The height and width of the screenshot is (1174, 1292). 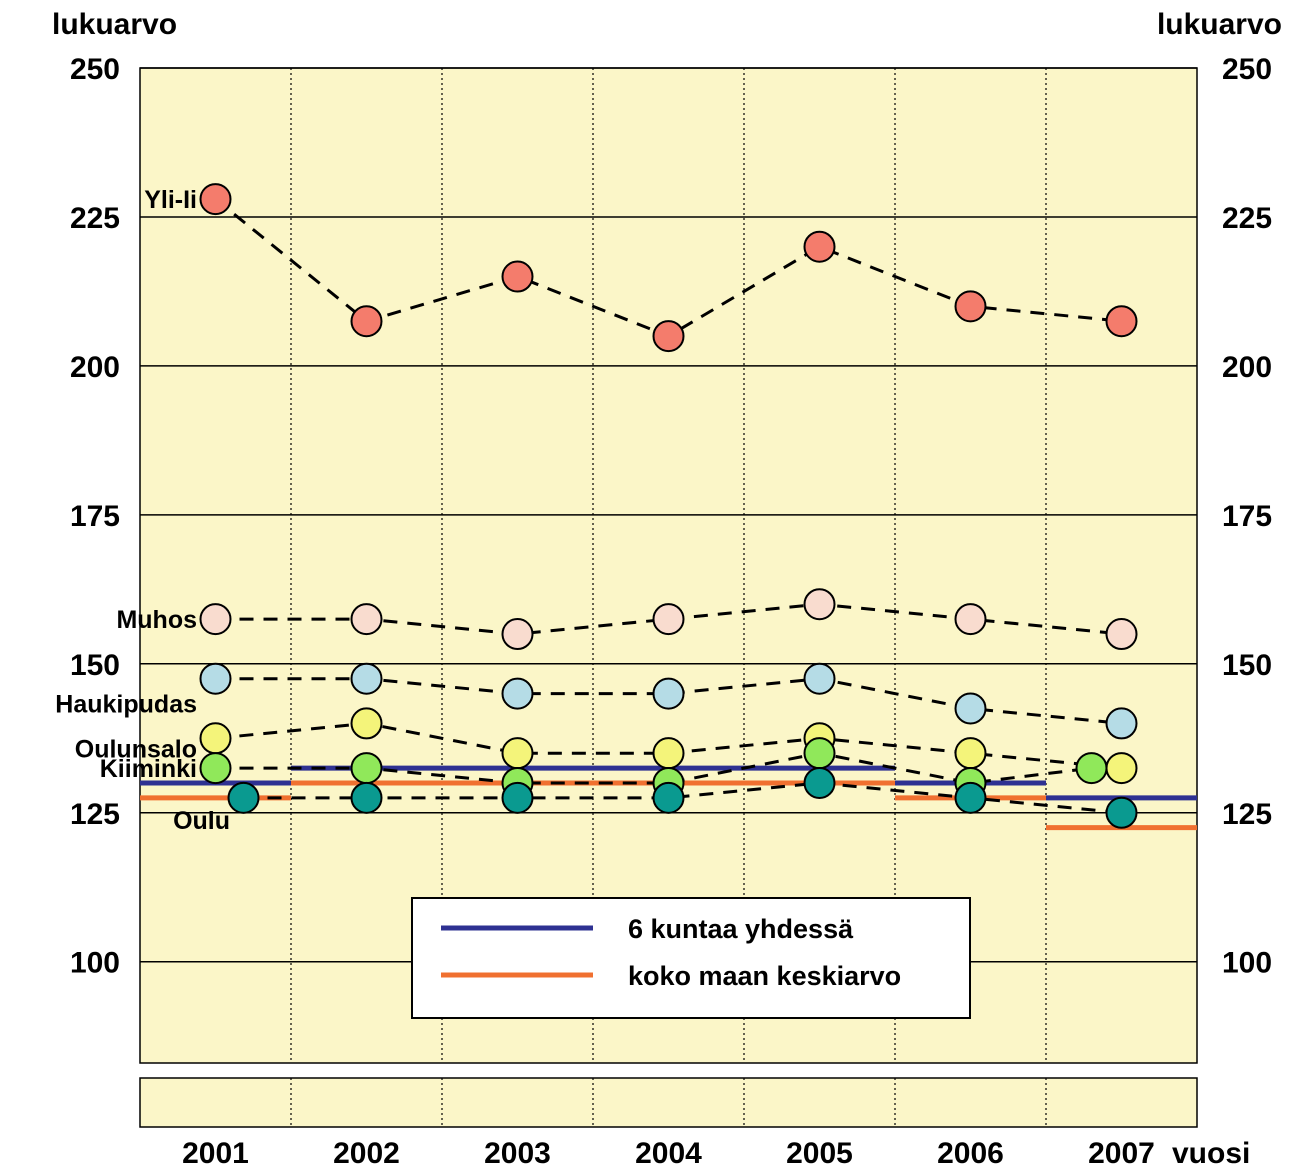 I want to click on y-tick-right-225: 225, so click(x=1247, y=218).